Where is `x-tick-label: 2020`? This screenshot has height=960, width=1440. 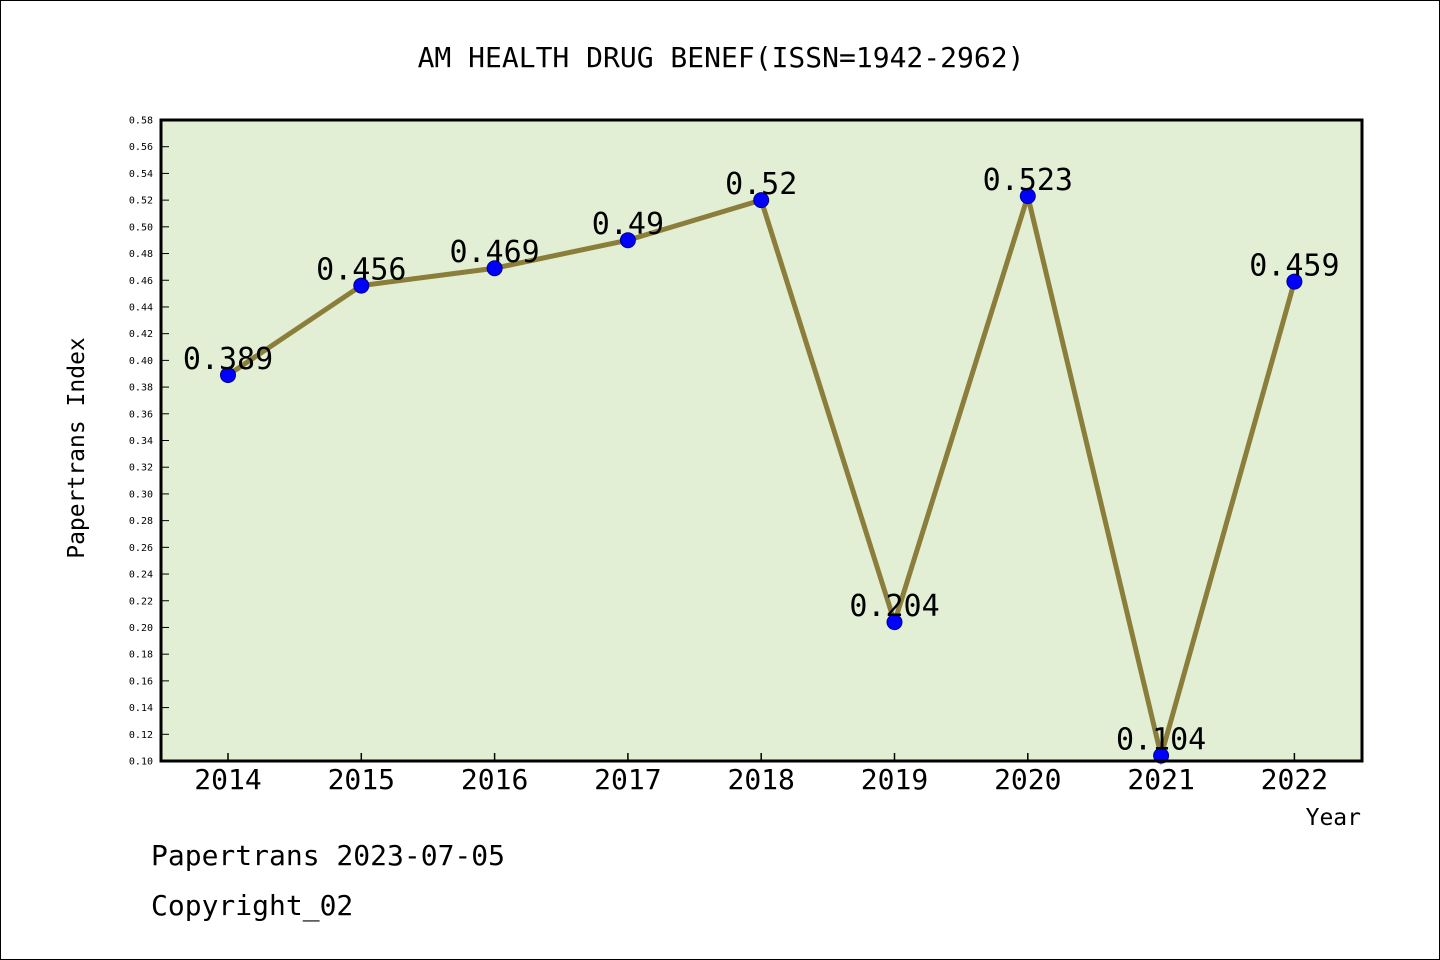
x-tick-label: 2020 is located at coordinates (1027, 779).